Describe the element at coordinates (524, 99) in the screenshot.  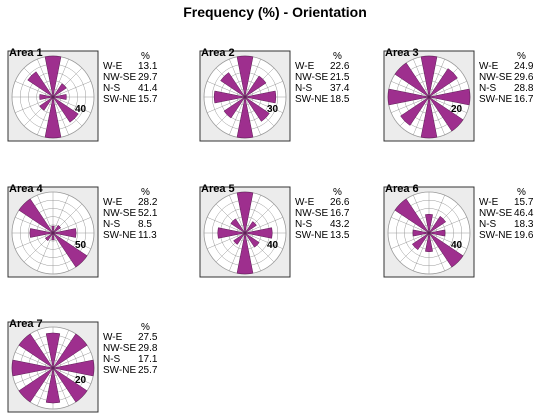
I see `frequency-value: 16.7` at that location.